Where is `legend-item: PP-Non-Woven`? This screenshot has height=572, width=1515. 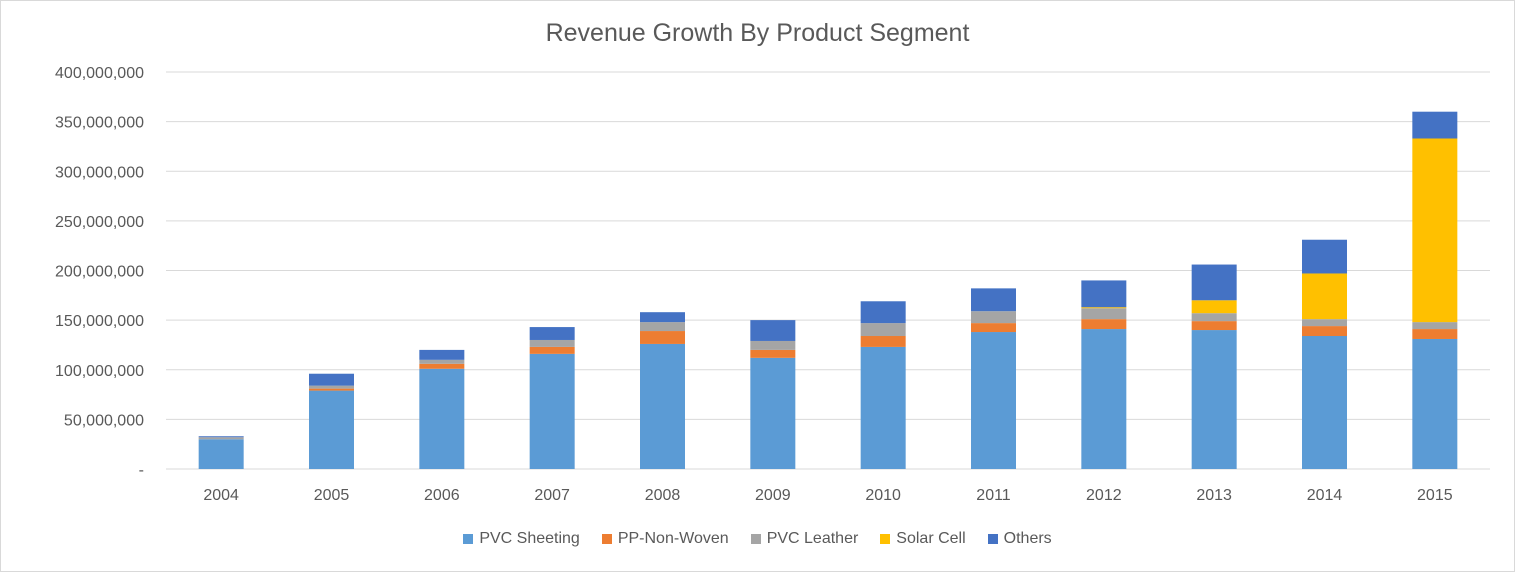 legend-item: PP-Non-Woven is located at coordinates (665, 539).